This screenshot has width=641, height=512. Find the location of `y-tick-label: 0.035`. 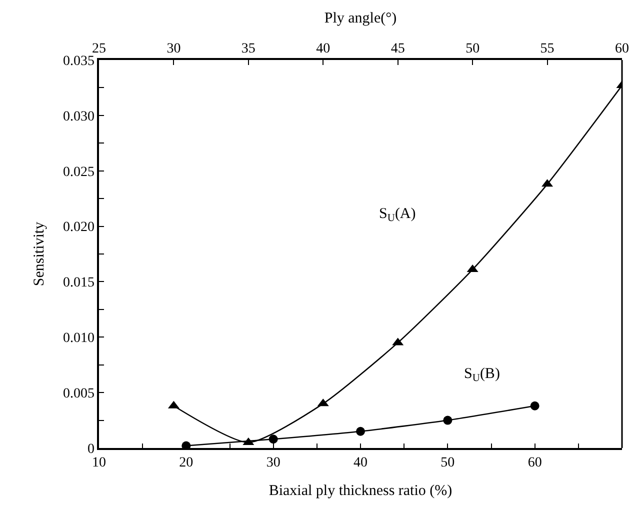

y-tick-label: 0.035 is located at coordinates (78, 61).